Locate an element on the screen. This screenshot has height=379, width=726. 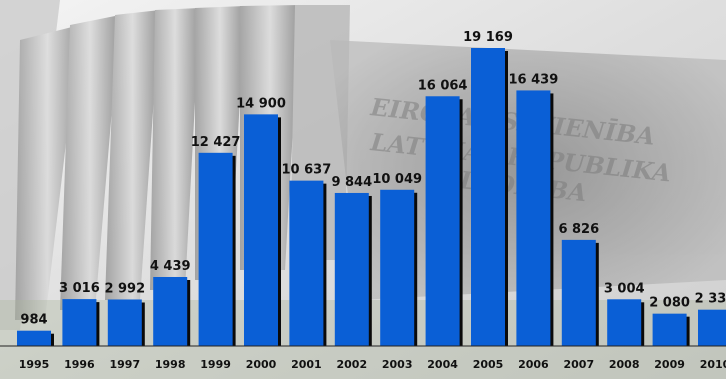
value-label: 19 169 is located at coordinates (488, 37).